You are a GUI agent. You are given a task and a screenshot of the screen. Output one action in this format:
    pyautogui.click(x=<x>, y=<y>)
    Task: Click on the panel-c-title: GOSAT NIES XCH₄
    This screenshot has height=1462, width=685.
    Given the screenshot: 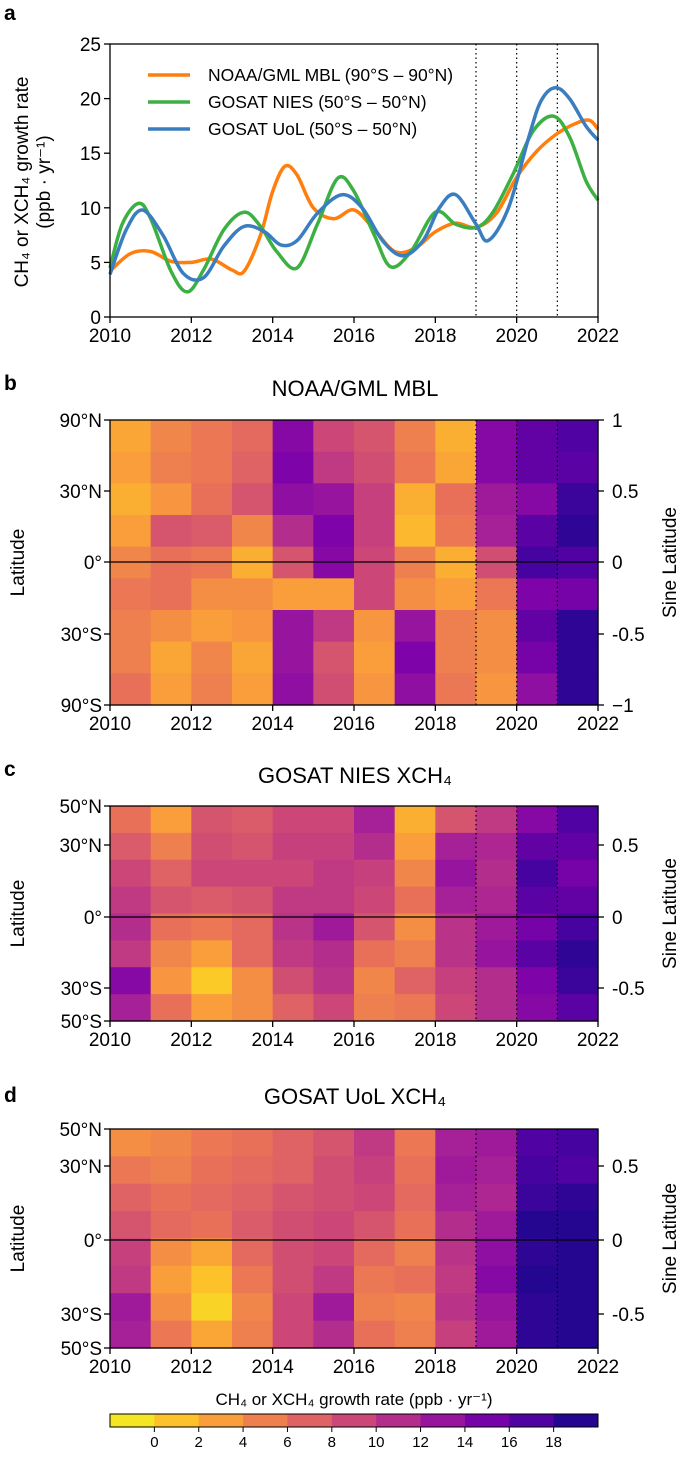 What is the action you would take?
    pyautogui.click(x=355, y=775)
    